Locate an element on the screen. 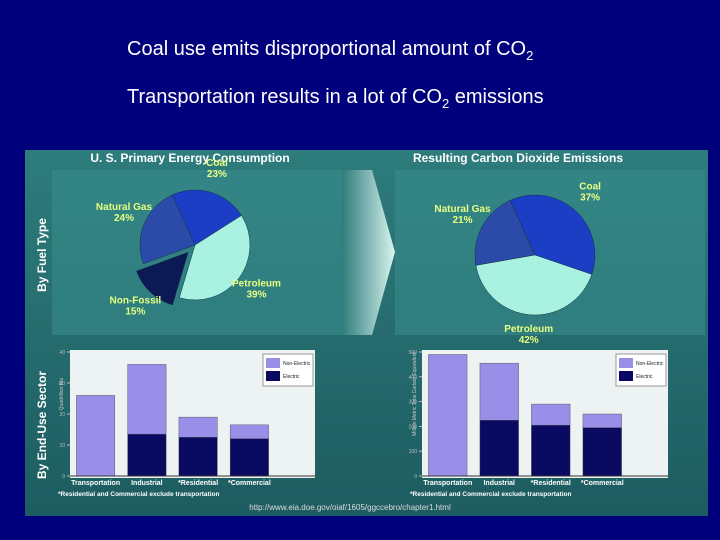  chart-title: Resulting Carbon Dioxide Emissions is located at coordinates (518, 158).